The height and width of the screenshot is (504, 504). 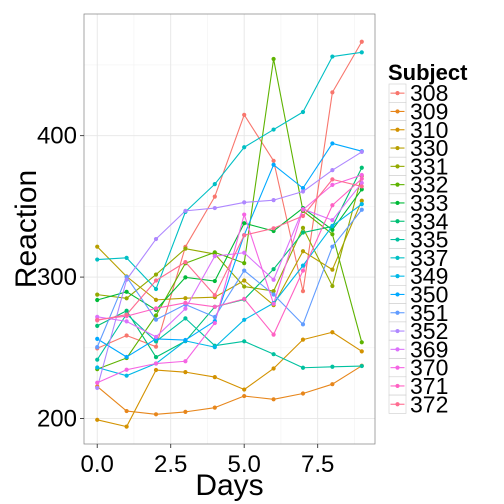 I want to click on legend-label-333: 333, so click(x=429, y=203).